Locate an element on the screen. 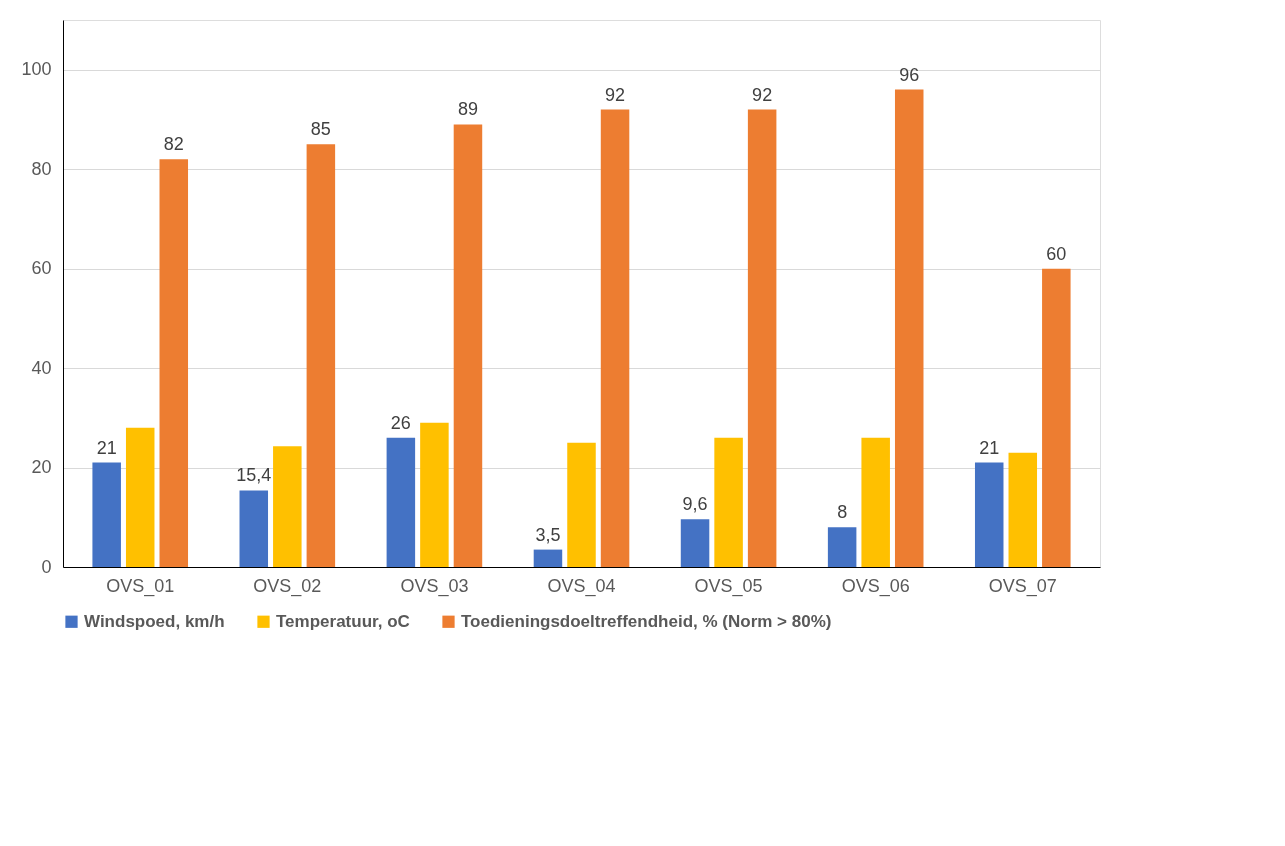 The image size is (1285, 846). data-label: 82 is located at coordinates (173, 144).